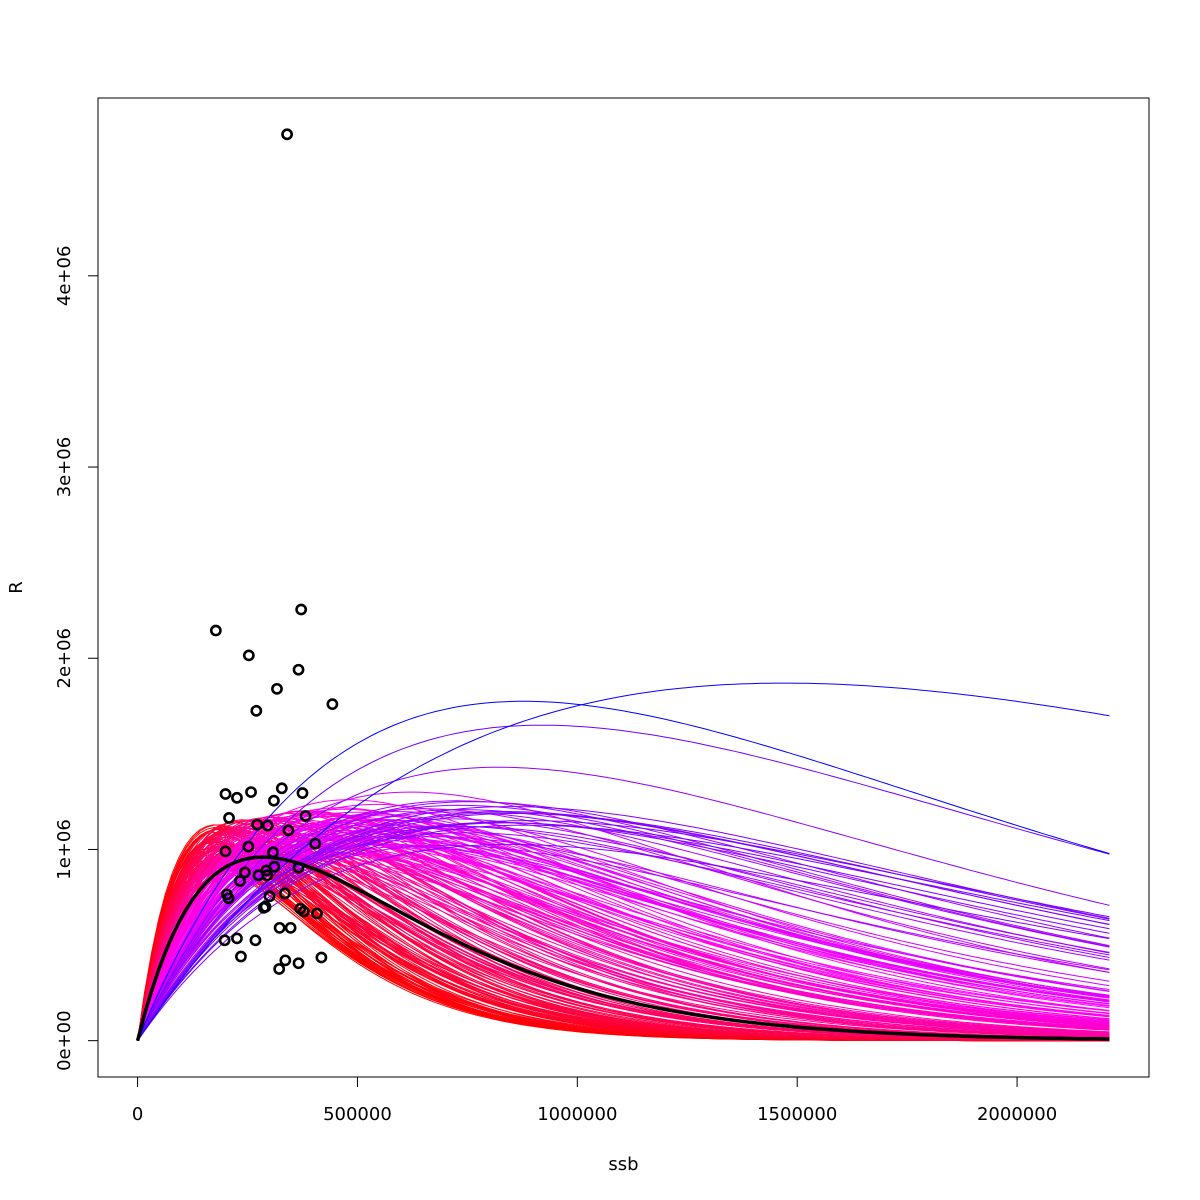 The height and width of the screenshot is (1200, 1200). What do you see at coordinates (274, 551) in the screenshot?
I see `observation-points` at bounding box center [274, 551].